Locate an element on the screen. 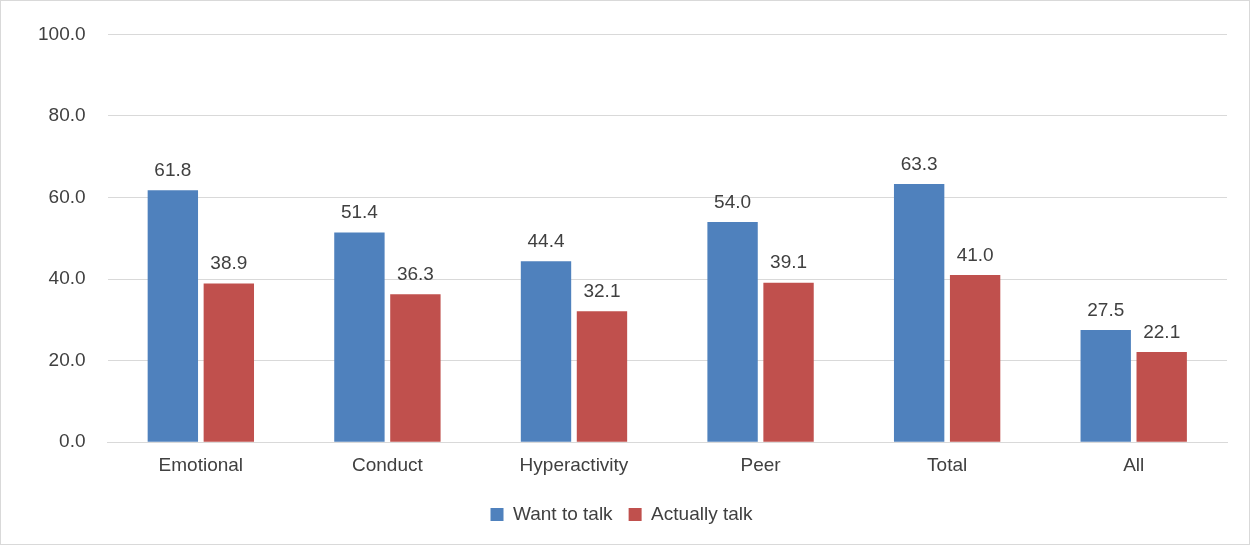  y-tick-label: 100.0 is located at coordinates (62, 33).